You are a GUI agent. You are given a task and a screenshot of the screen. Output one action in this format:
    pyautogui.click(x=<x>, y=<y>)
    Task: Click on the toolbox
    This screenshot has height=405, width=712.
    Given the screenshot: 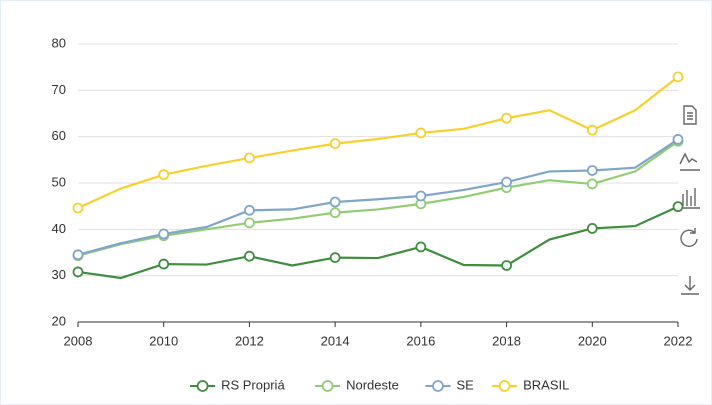 What is the action you would take?
    pyautogui.click(x=689, y=200)
    